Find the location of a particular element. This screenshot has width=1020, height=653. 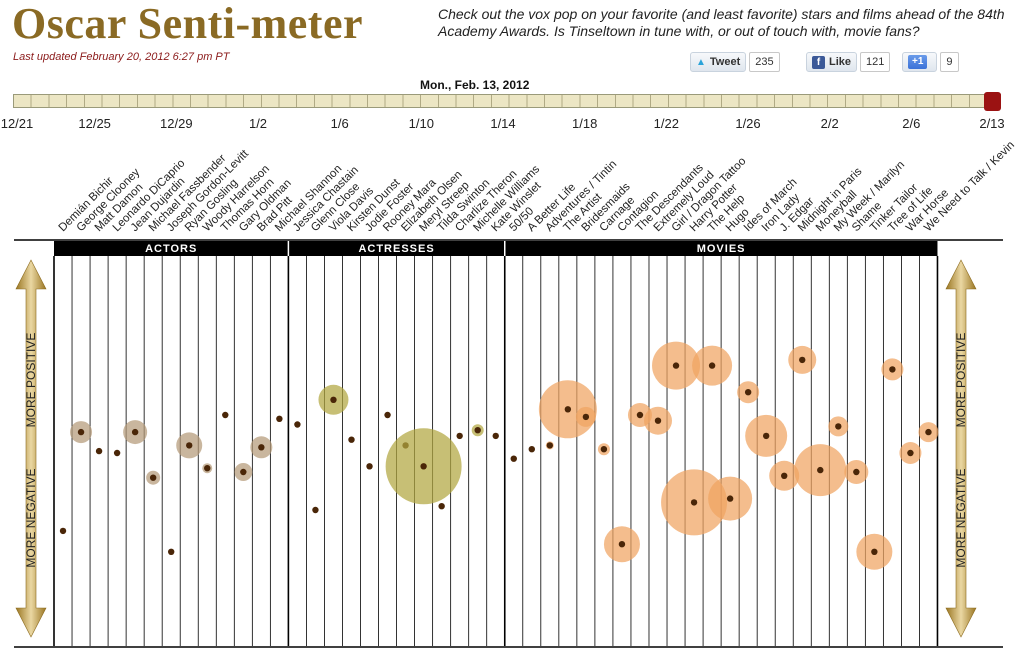

like-count: 121 is located at coordinates (875, 62).